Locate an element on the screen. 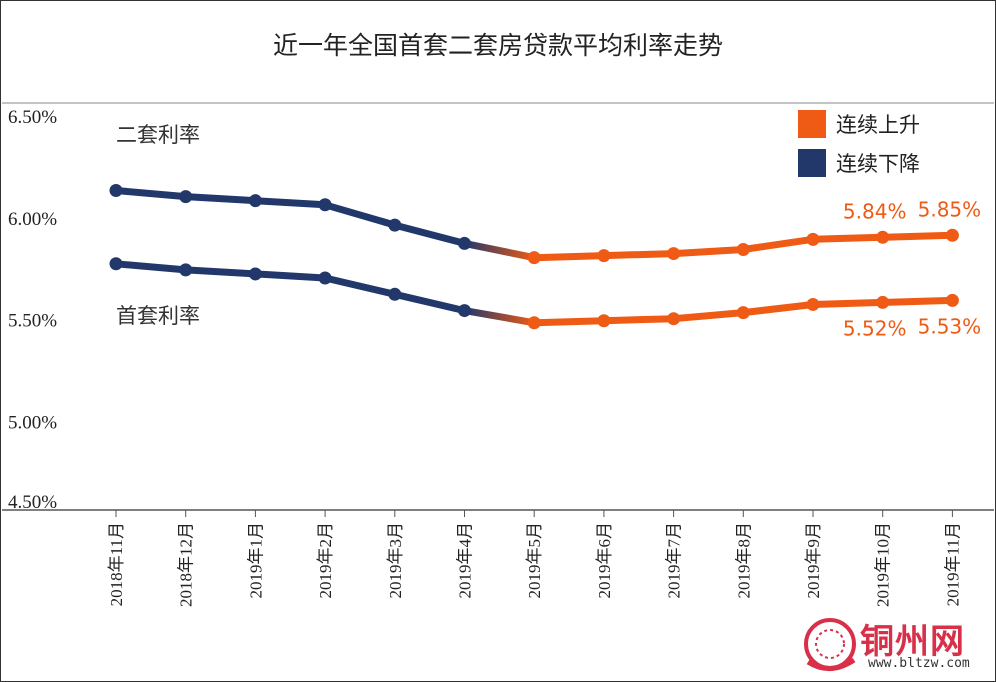 This screenshot has height=682, width=996. x-tick-label: 2019年8月 is located at coordinates (743, 560).